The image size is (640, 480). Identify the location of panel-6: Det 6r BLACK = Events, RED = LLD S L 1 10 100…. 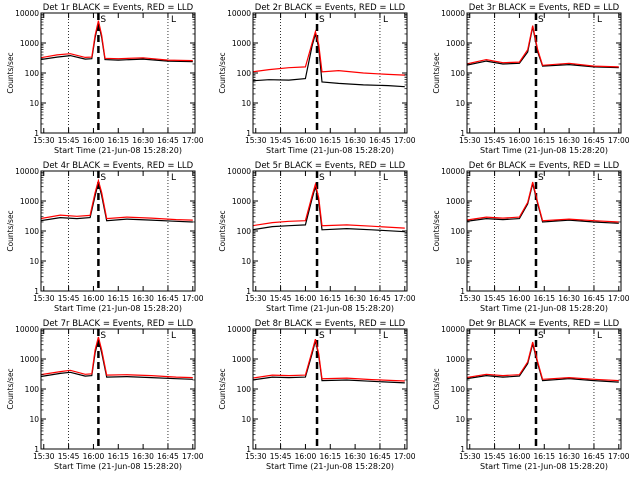
(531, 237).